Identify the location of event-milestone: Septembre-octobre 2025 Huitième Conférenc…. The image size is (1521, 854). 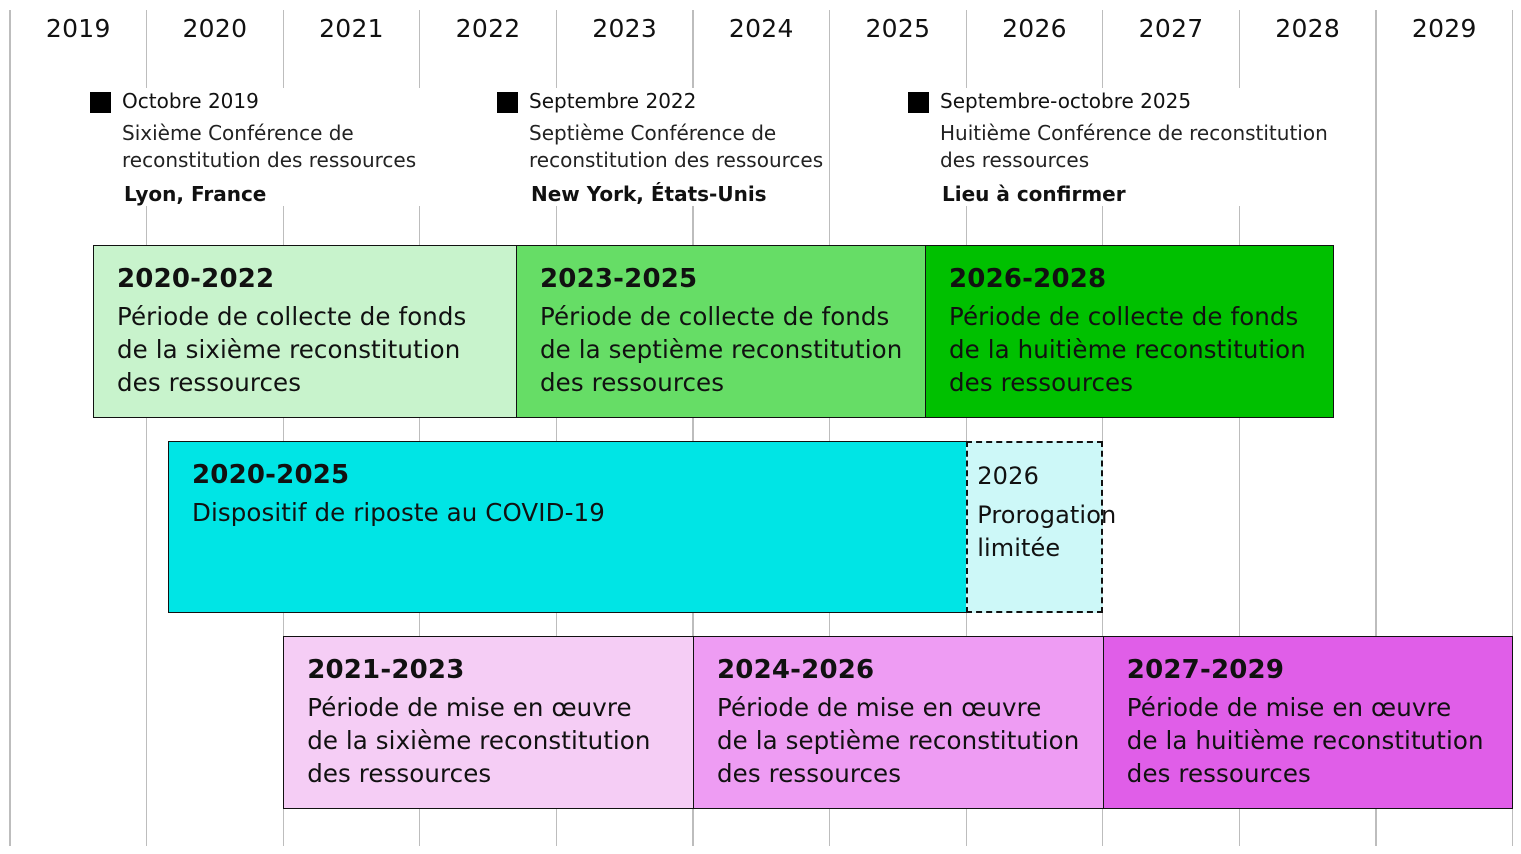
(1121, 147).